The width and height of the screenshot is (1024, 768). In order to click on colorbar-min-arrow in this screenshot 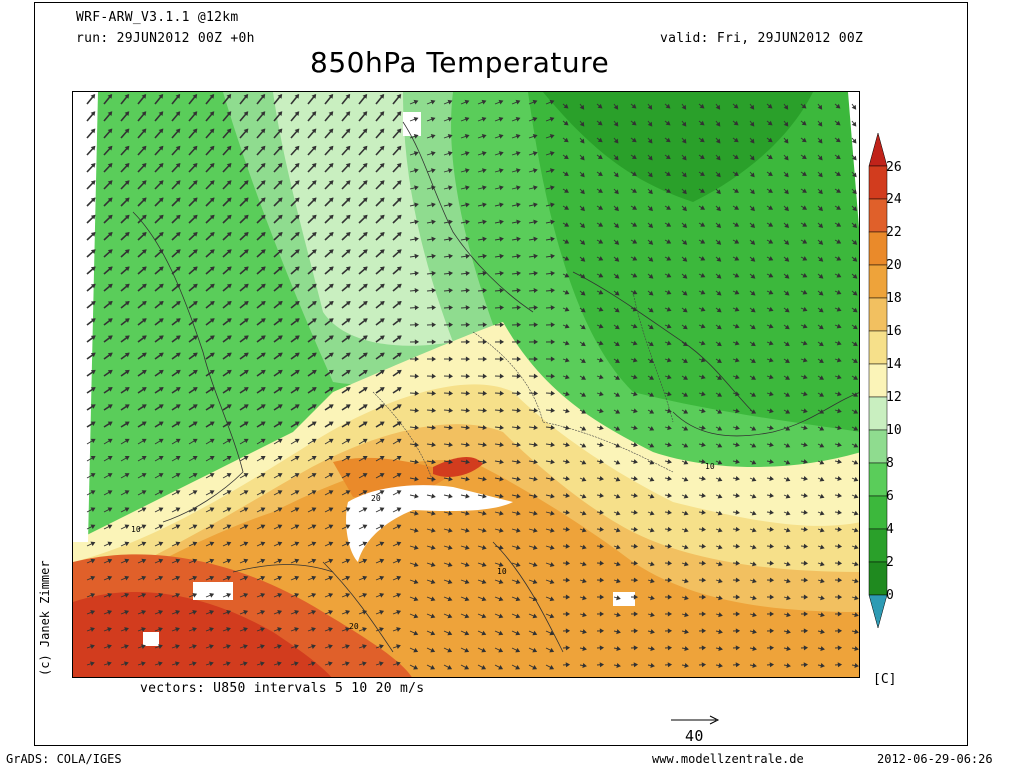, I will do `click(878, 611)`.